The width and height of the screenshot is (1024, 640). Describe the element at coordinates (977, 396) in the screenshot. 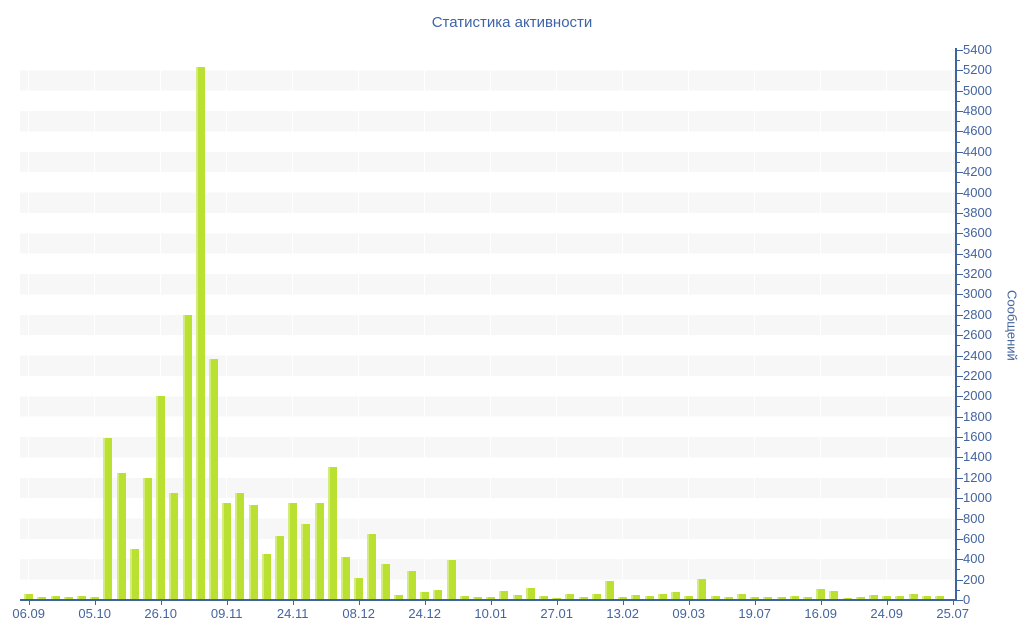

I see `y-axis-tick-label: 2000` at that location.